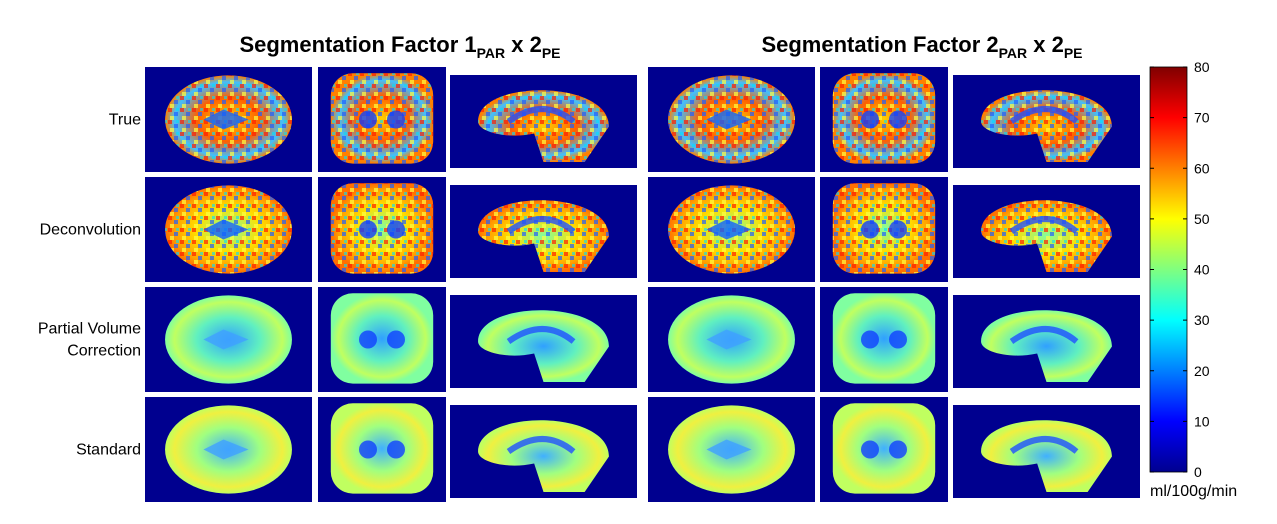 The height and width of the screenshot is (524, 1277). What do you see at coordinates (1202, 67) in the screenshot?
I see `colorbar-tick-label: 80` at bounding box center [1202, 67].